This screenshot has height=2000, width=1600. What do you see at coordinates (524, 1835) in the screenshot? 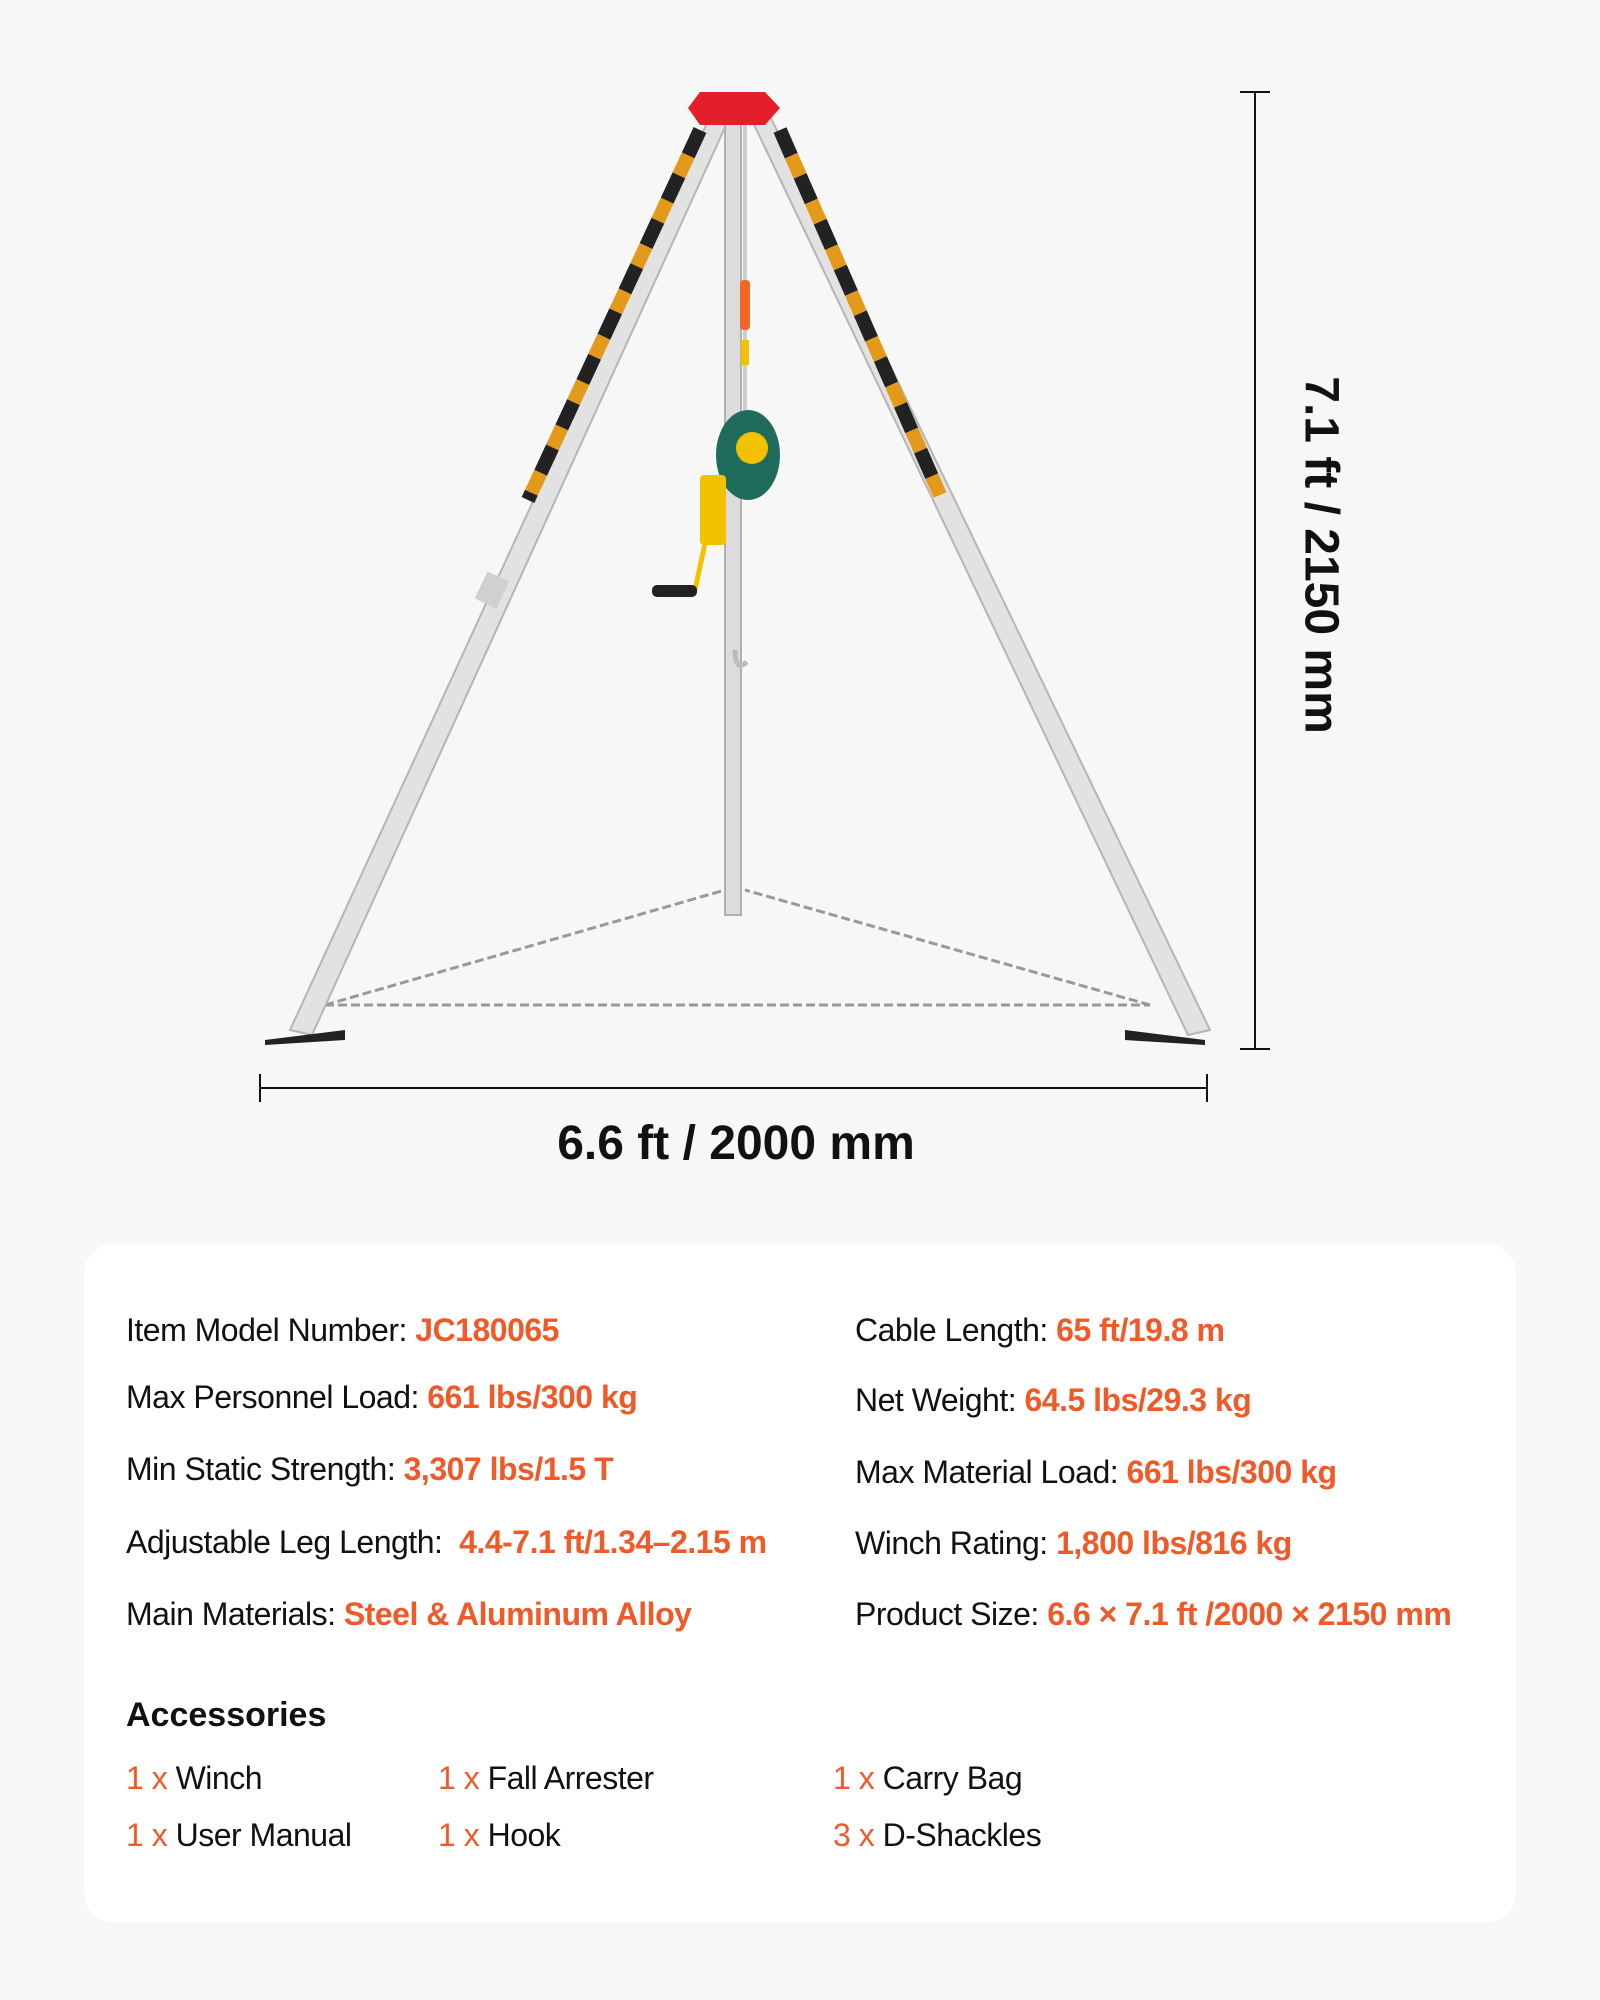
I see `accessory-name: Hook` at bounding box center [524, 1835].